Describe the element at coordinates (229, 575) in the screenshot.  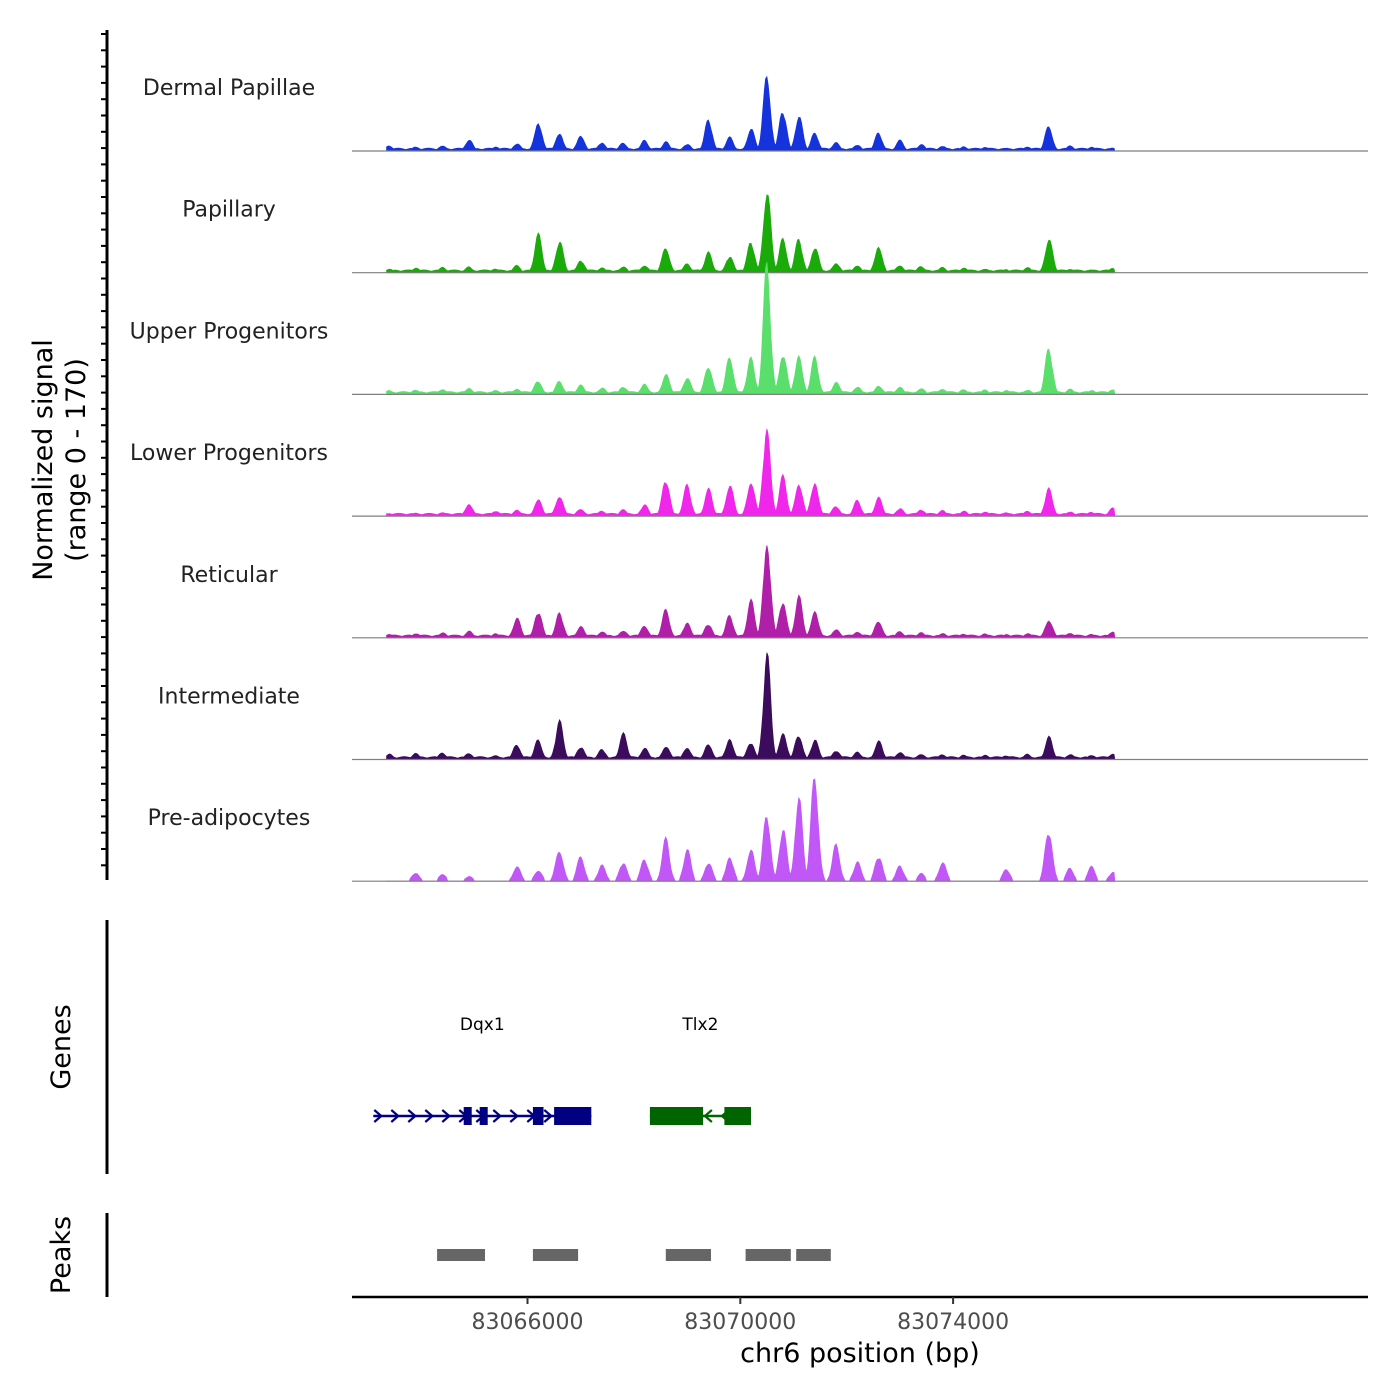
I see `track-label-reticular: Reticular` at that location.